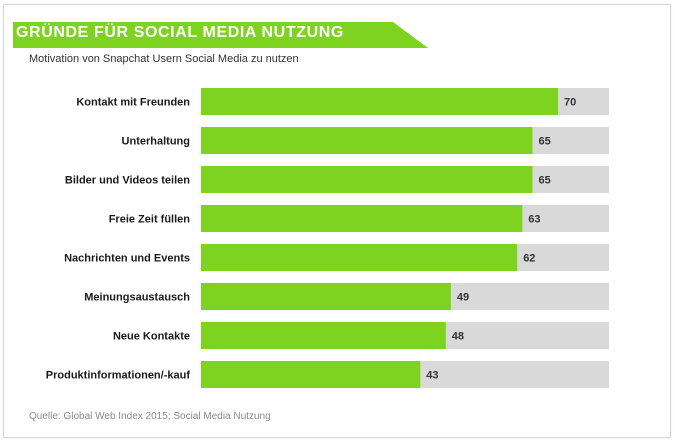 The image size is (675, 441). What do you see at coordinates (156, 142) in the screenshot?
I see `category-label: Unterhaltung` at bounding box center [156, 142].